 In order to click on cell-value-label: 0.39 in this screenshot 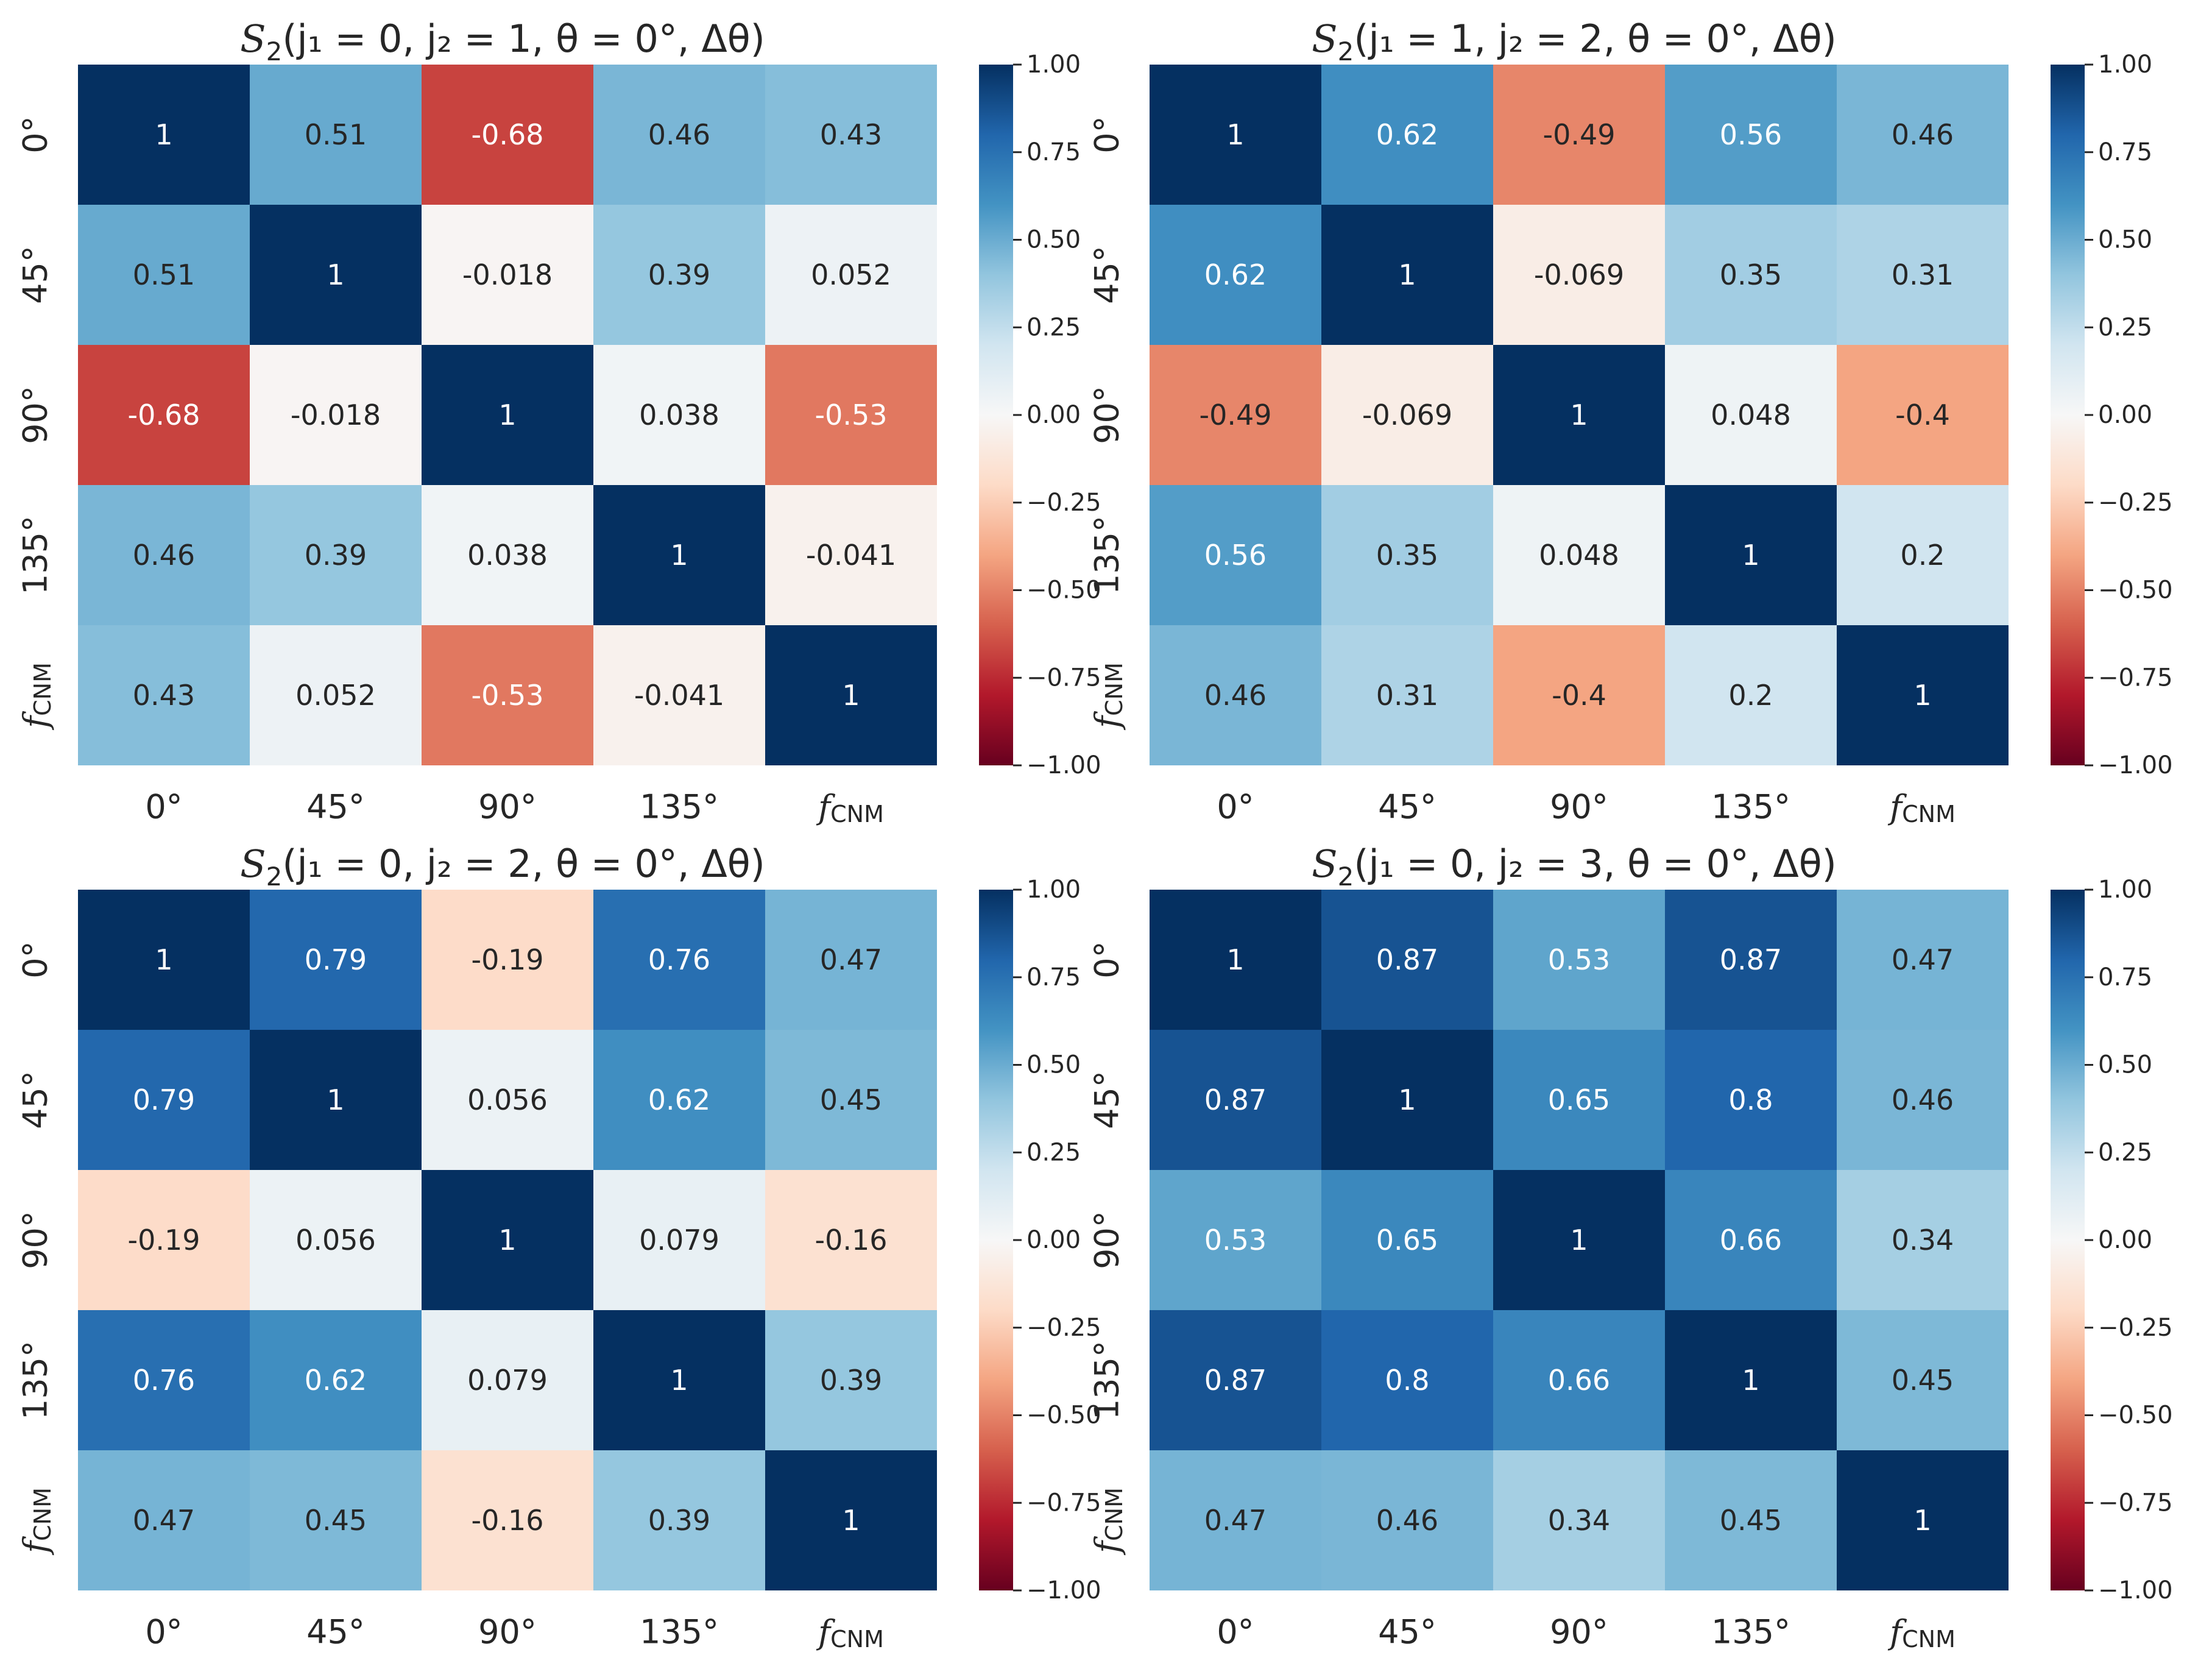, I will do `click(336, 555)`.